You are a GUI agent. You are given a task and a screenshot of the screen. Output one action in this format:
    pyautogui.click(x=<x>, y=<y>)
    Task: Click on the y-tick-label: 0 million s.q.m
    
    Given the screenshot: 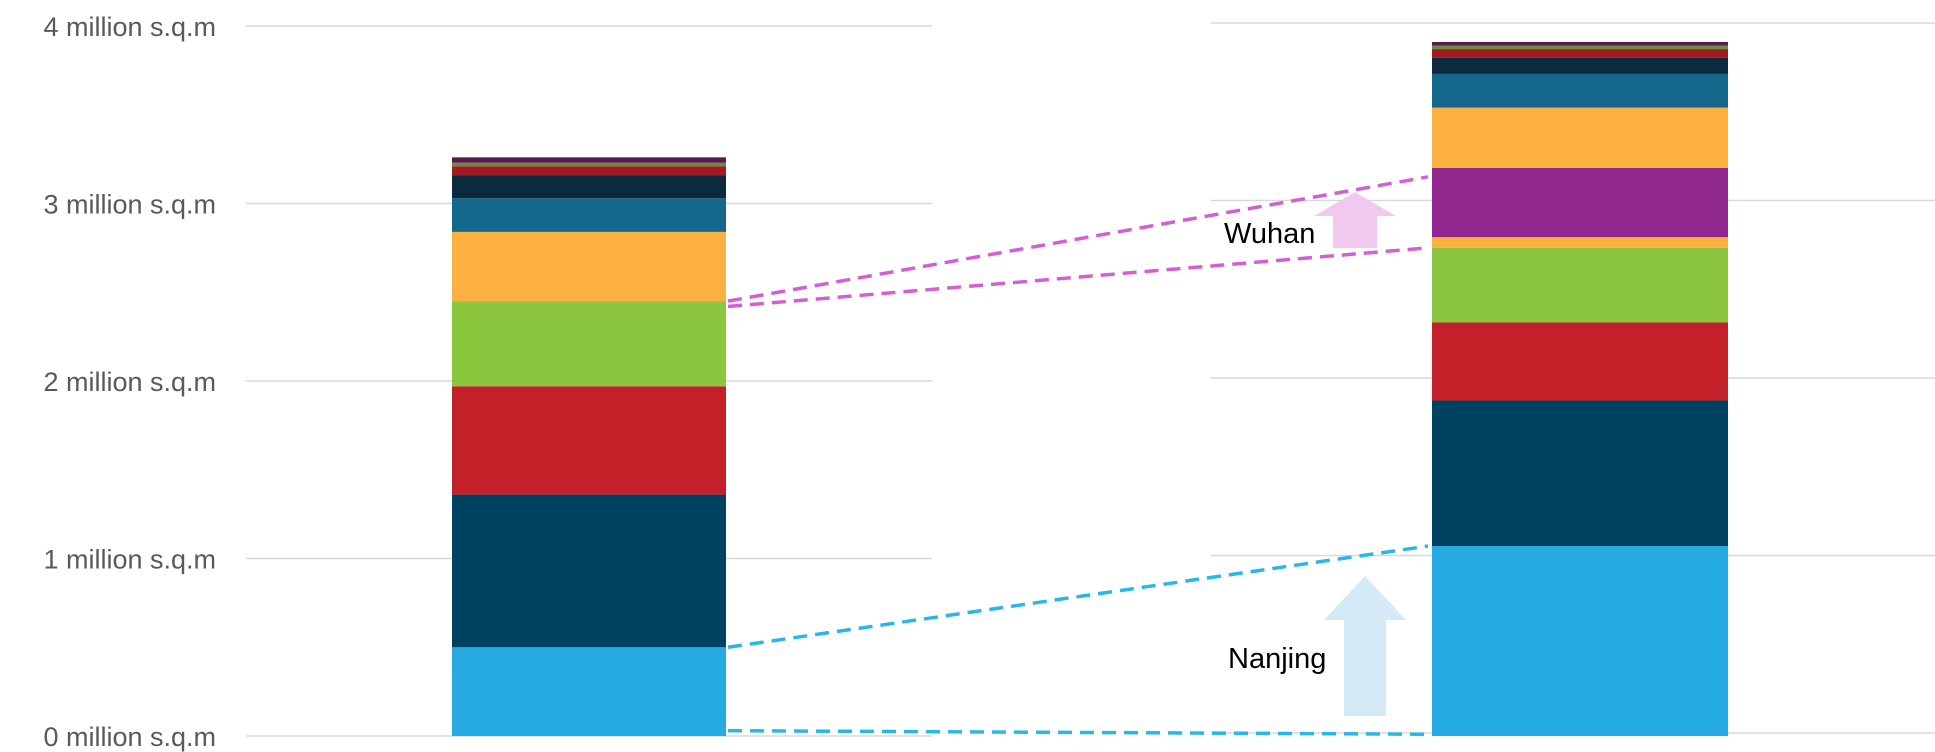 What is the action you would take?
    pyautogui.click(x=129, y=737)
    